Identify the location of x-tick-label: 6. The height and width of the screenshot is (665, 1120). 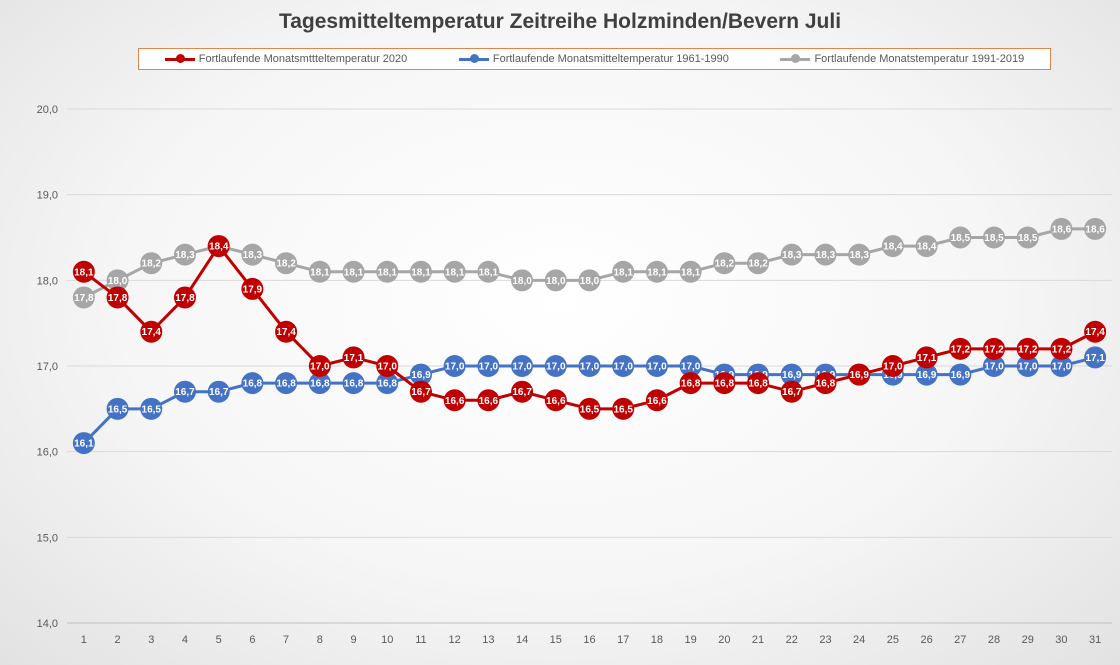
(252, 640).